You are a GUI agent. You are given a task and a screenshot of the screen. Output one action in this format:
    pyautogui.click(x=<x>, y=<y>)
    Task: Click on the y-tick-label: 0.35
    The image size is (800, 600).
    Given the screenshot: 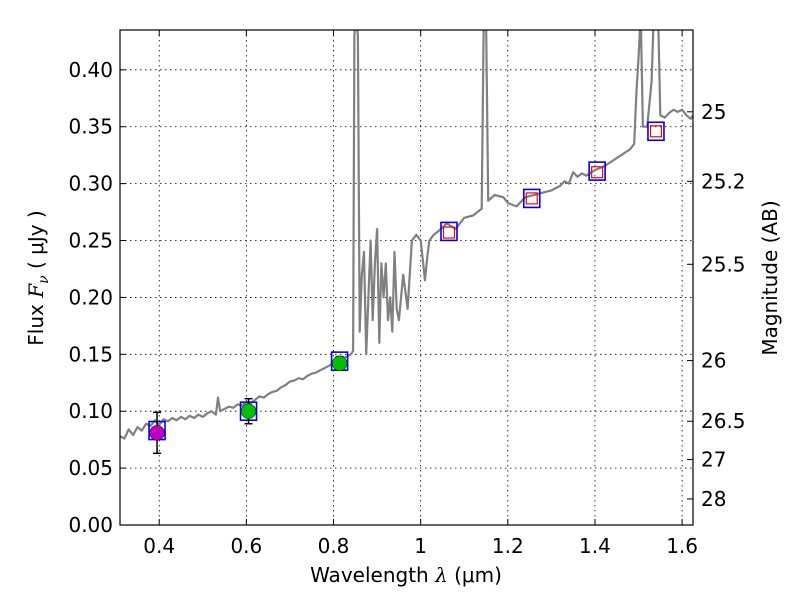 What is the action you would take?
    pyautogui.click(x=90, y=127)
    